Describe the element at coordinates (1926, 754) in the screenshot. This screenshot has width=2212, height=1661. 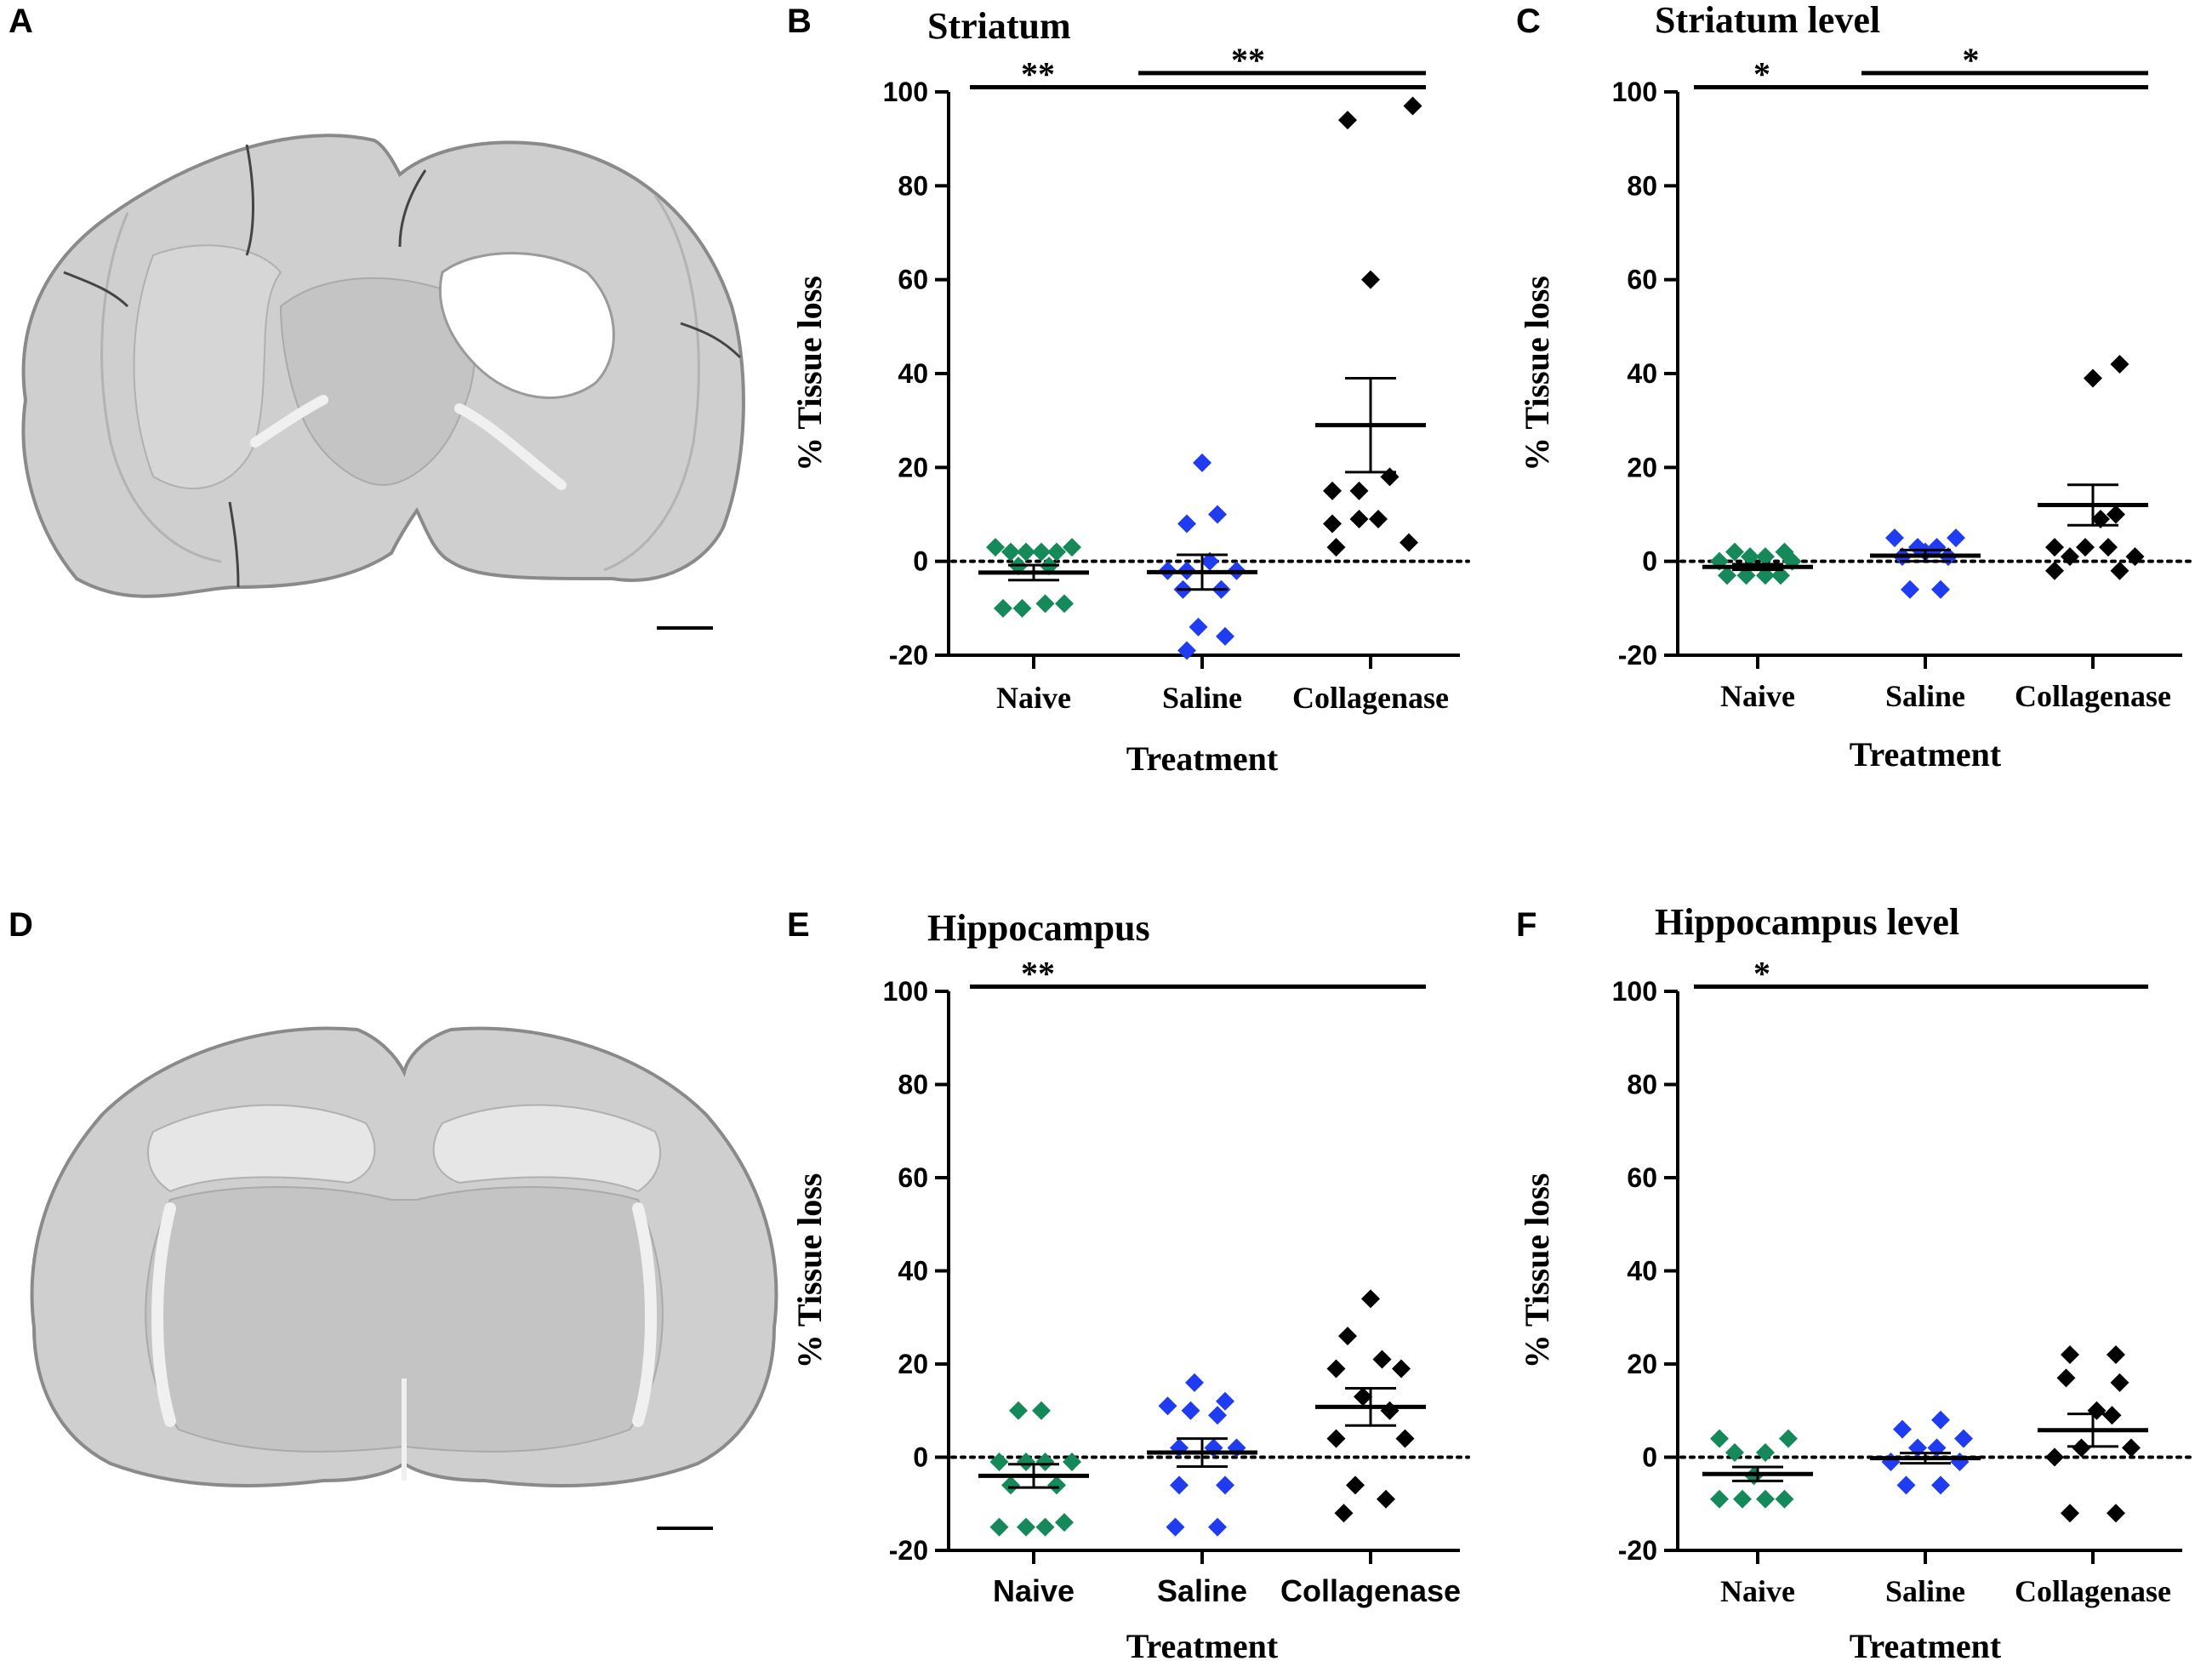
I see `x-axis-title: Treatment` at that location.